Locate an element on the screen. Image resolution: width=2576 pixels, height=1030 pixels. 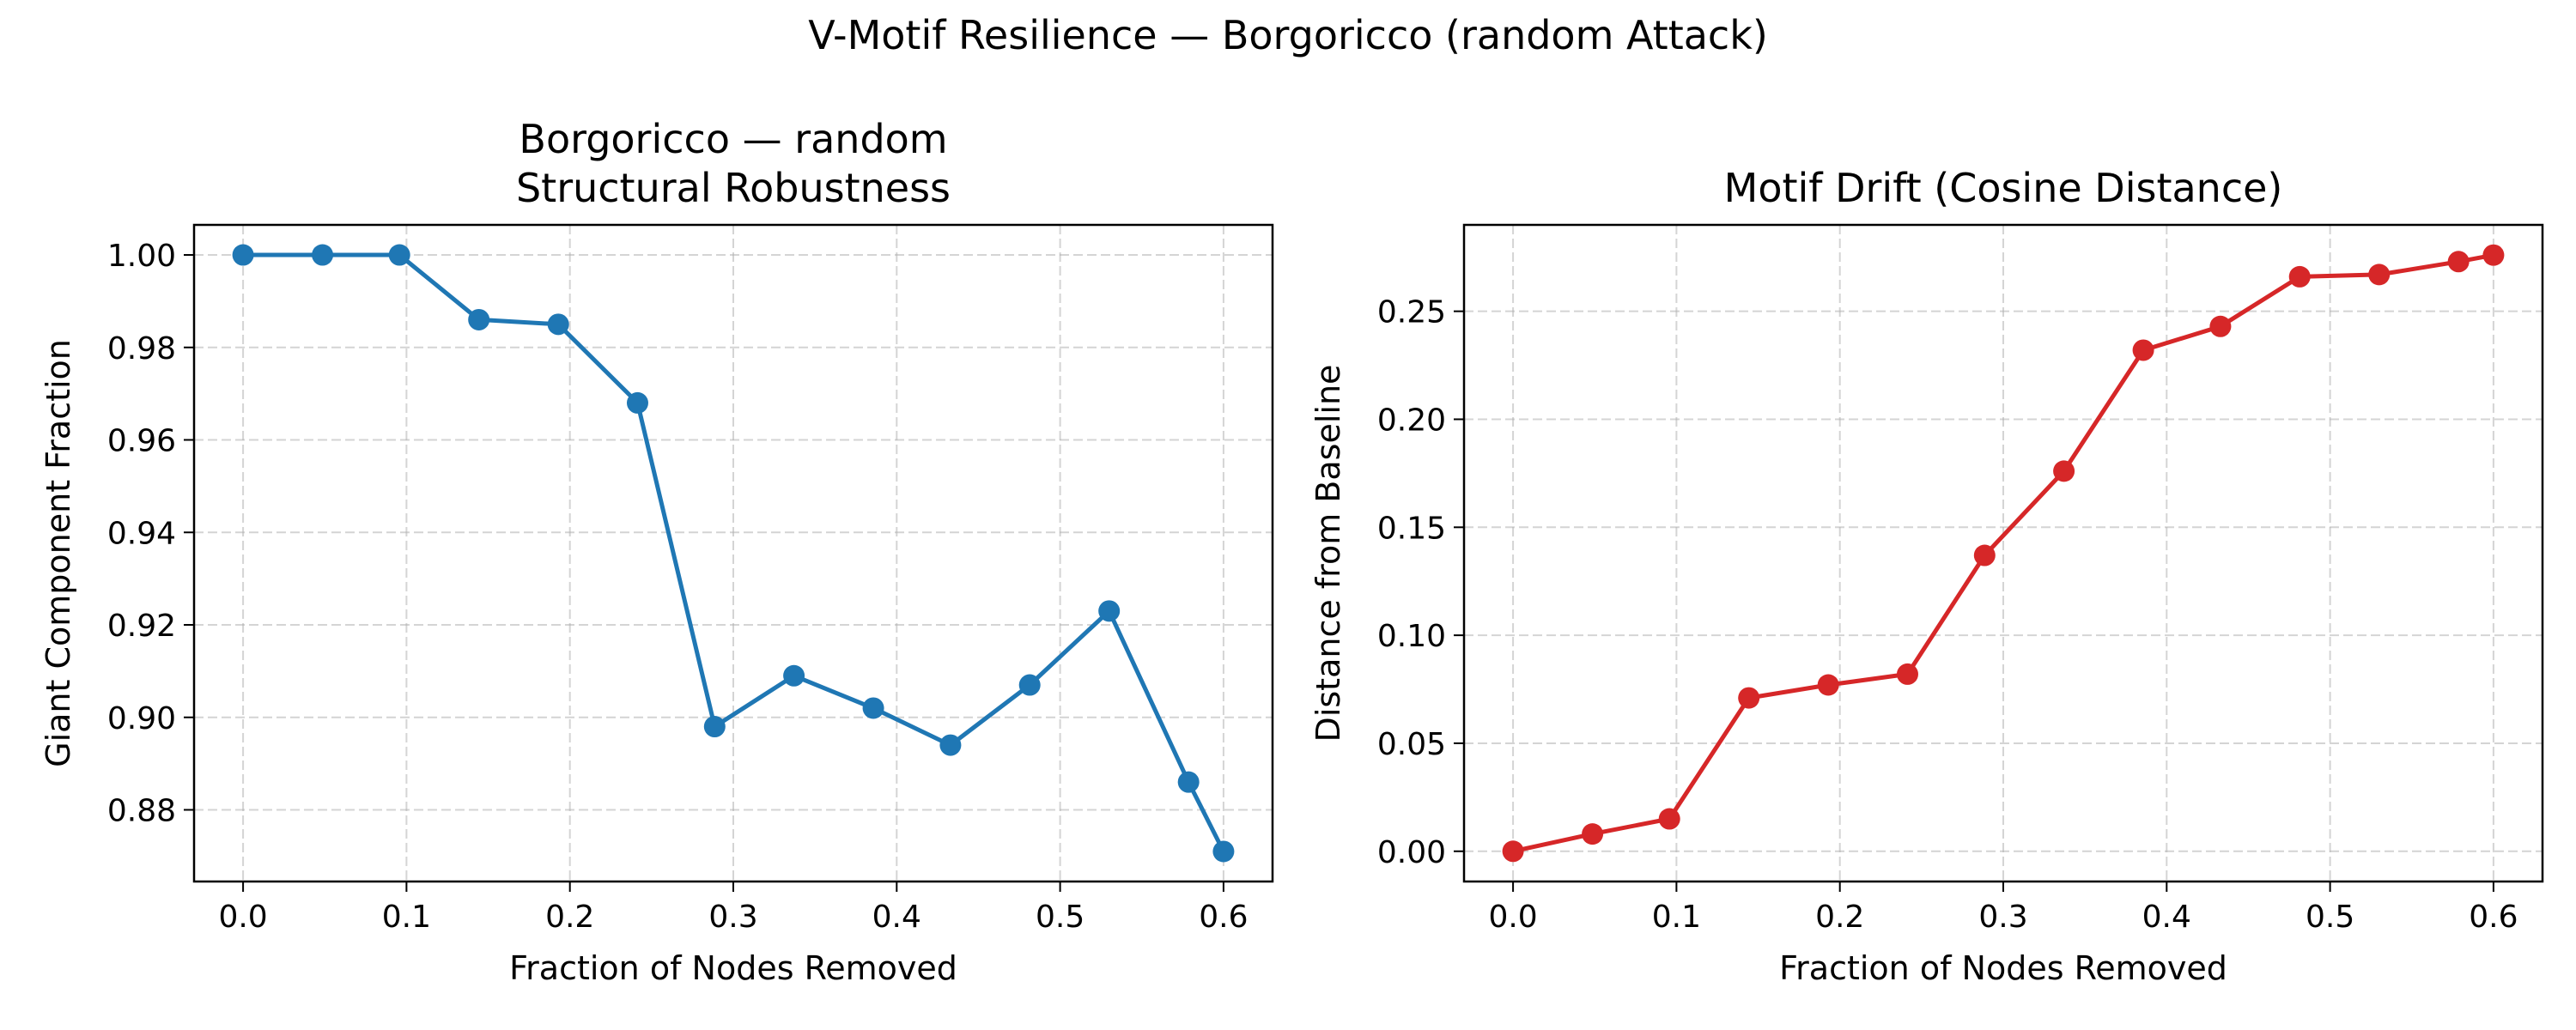
y-tick-label: 0.00 is located at coordinates (1411, 852).